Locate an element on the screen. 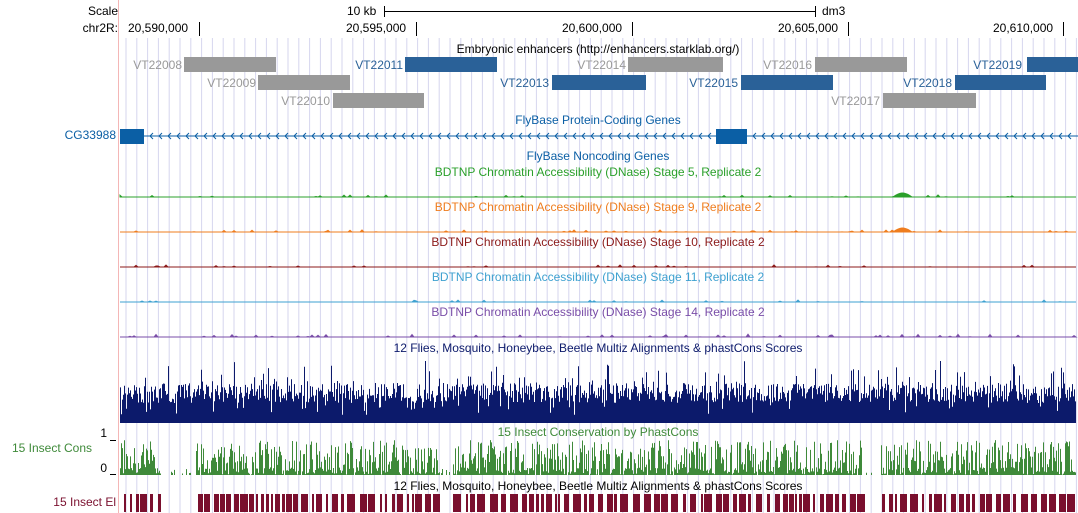 The width and height of the screenshot is (1078, 513). coord-tick-label: 20,610,000 is located at coordinates (1023, 28).